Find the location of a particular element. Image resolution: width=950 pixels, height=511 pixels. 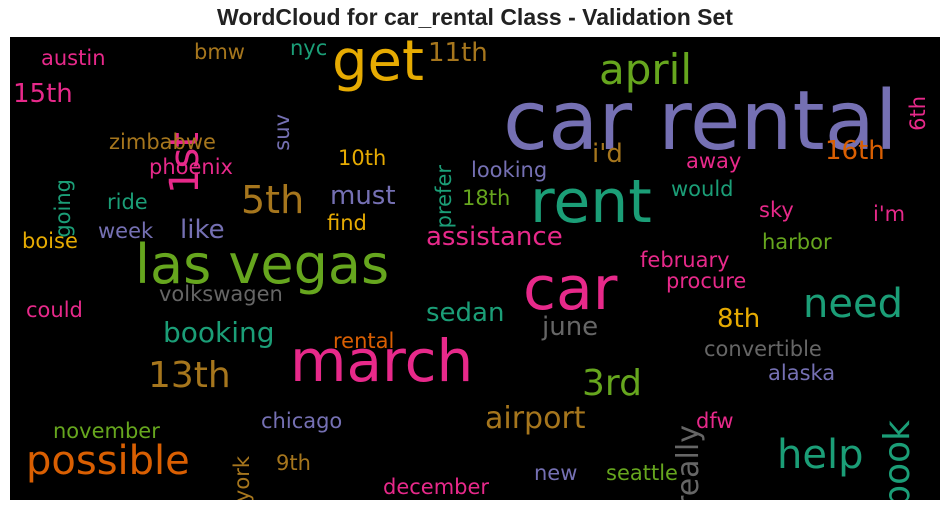

word-rent: rent is located at coordinates (591, 202).